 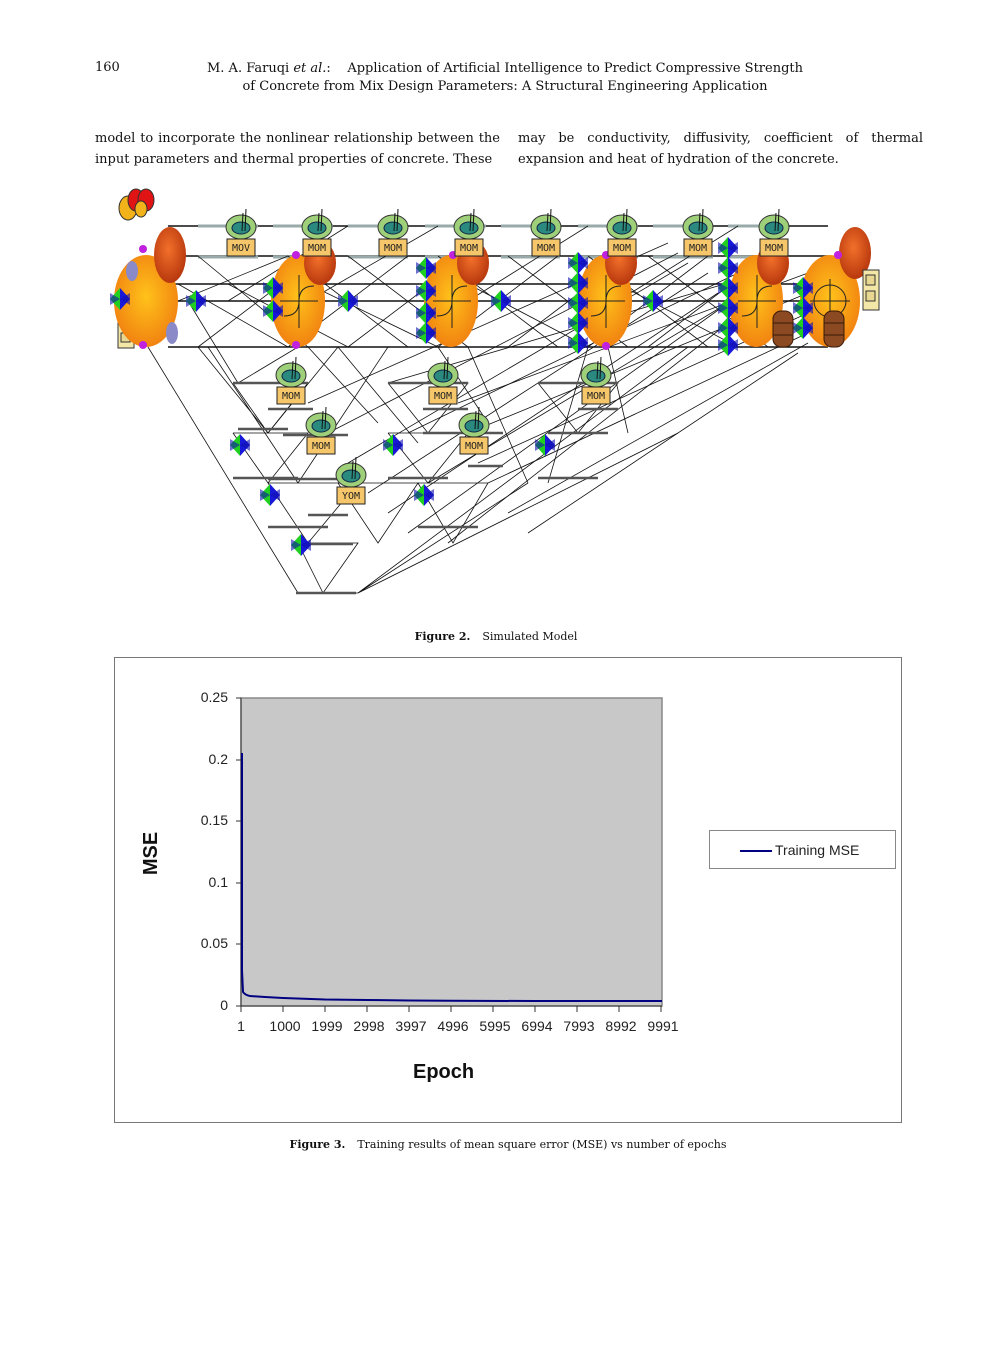 I want to click on chart-legend: Training MSE, so click(x=802, y=849).